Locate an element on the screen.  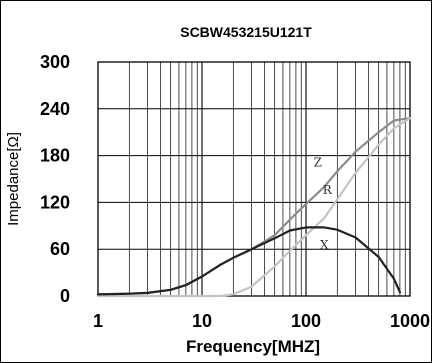
series-x-label: X is located at coordinates (324, 245).